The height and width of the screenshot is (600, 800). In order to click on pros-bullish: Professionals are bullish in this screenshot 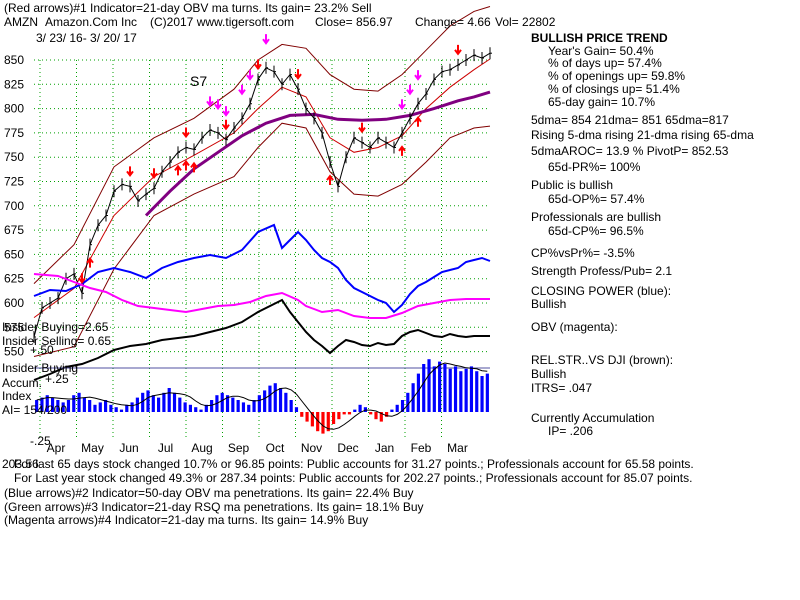, I will do `click(596, 217)`.